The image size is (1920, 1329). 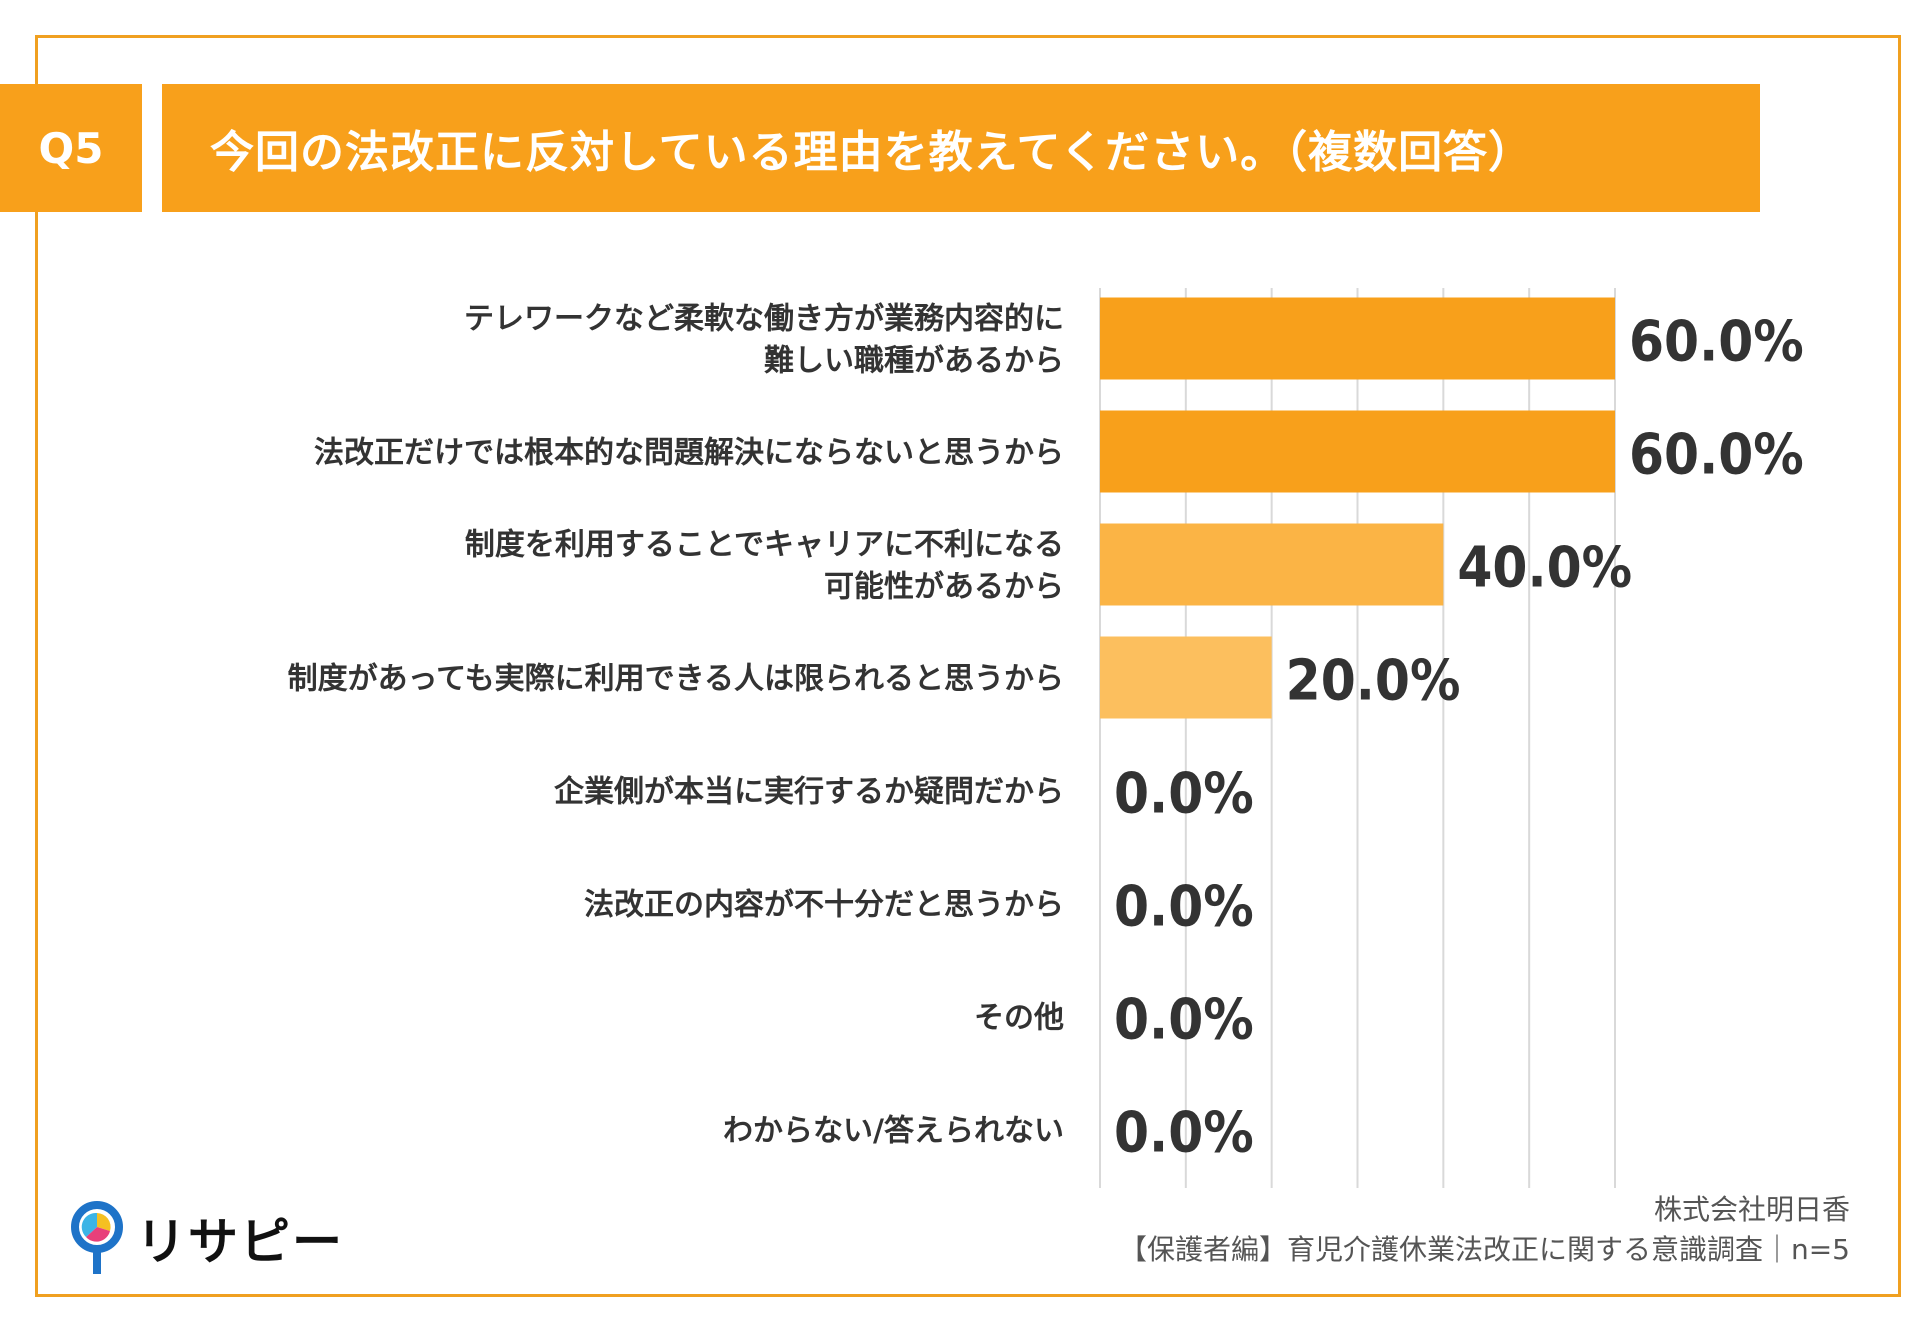 What do you see at coordinates (1184, 1133) in the screenshot?
I see `value-label-7: 0.0%` at bounding box center [1184, 1133].